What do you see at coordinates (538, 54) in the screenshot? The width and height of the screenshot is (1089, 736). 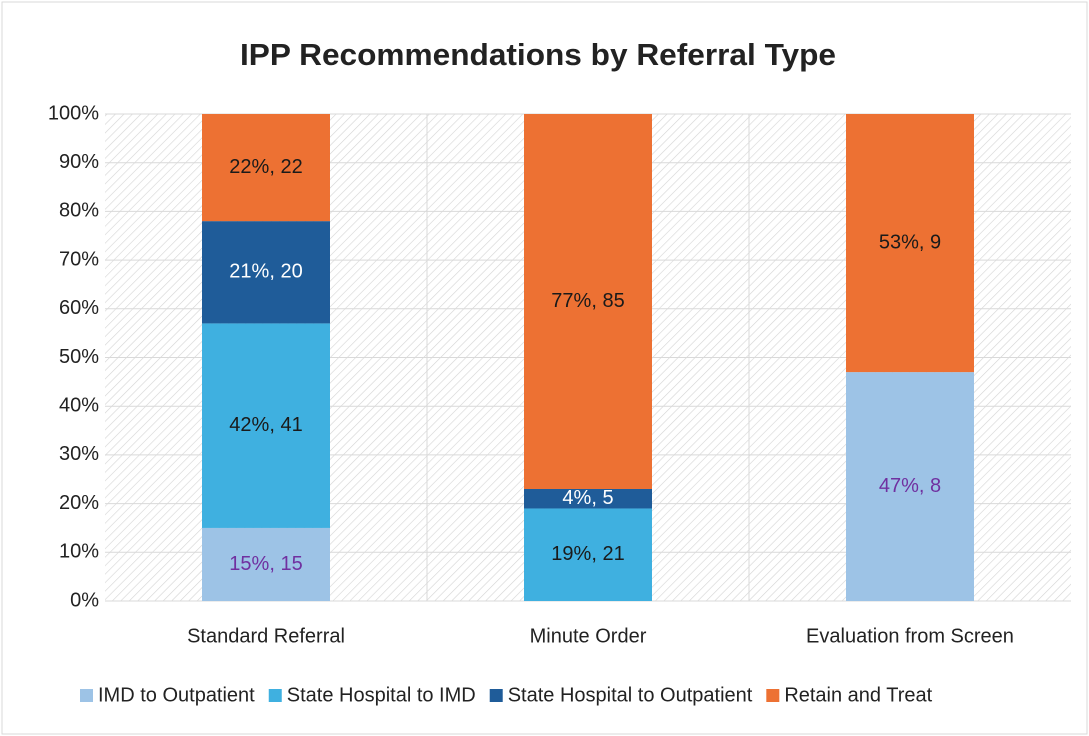 I see `chart-title: IPP Recommendations by Referral Type` at bounding box center [538, 54].